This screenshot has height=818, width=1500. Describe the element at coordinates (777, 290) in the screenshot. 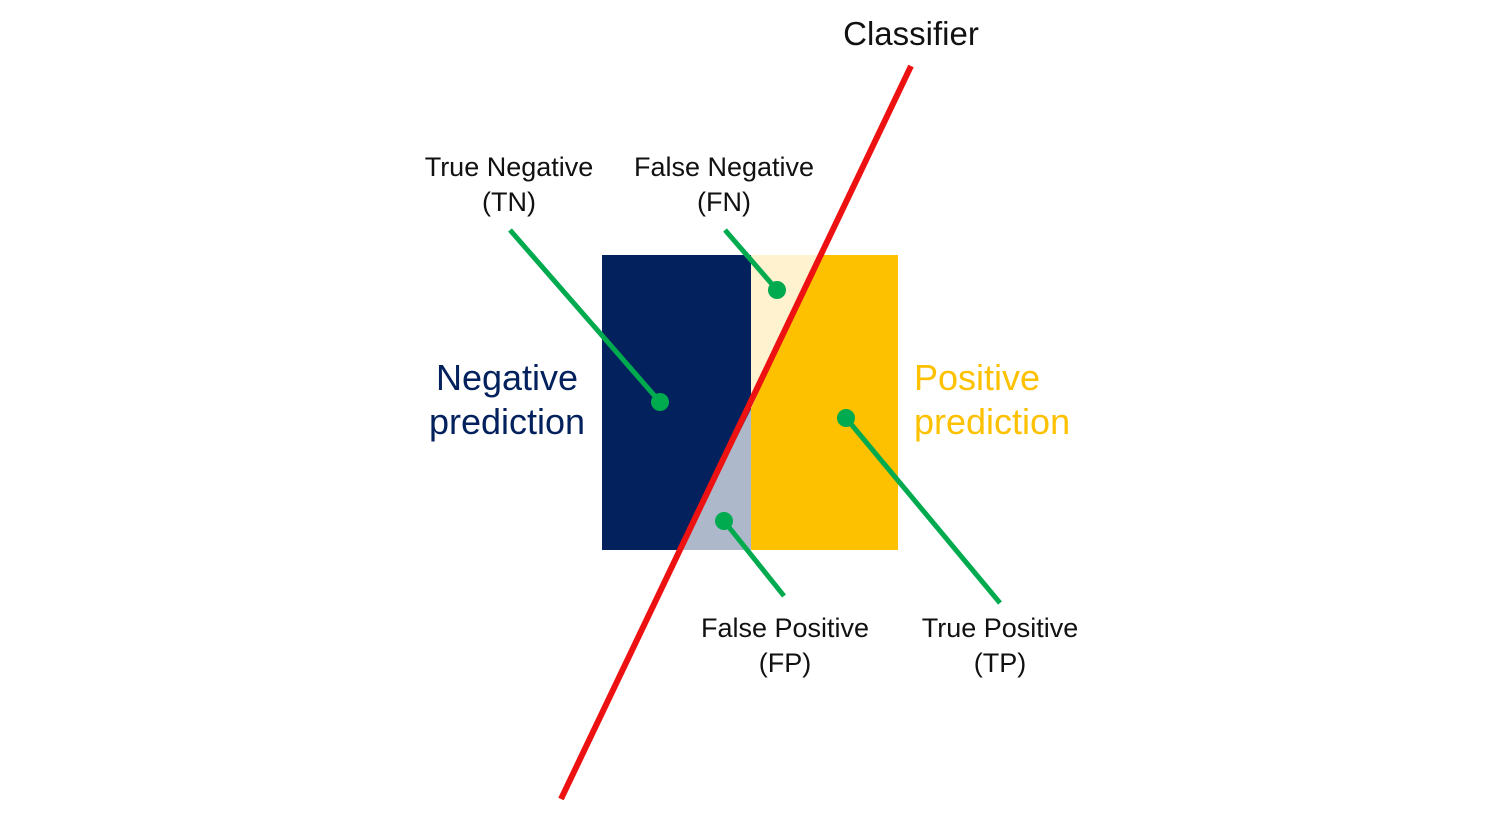

I see `fn-pointer-dot` at that location.